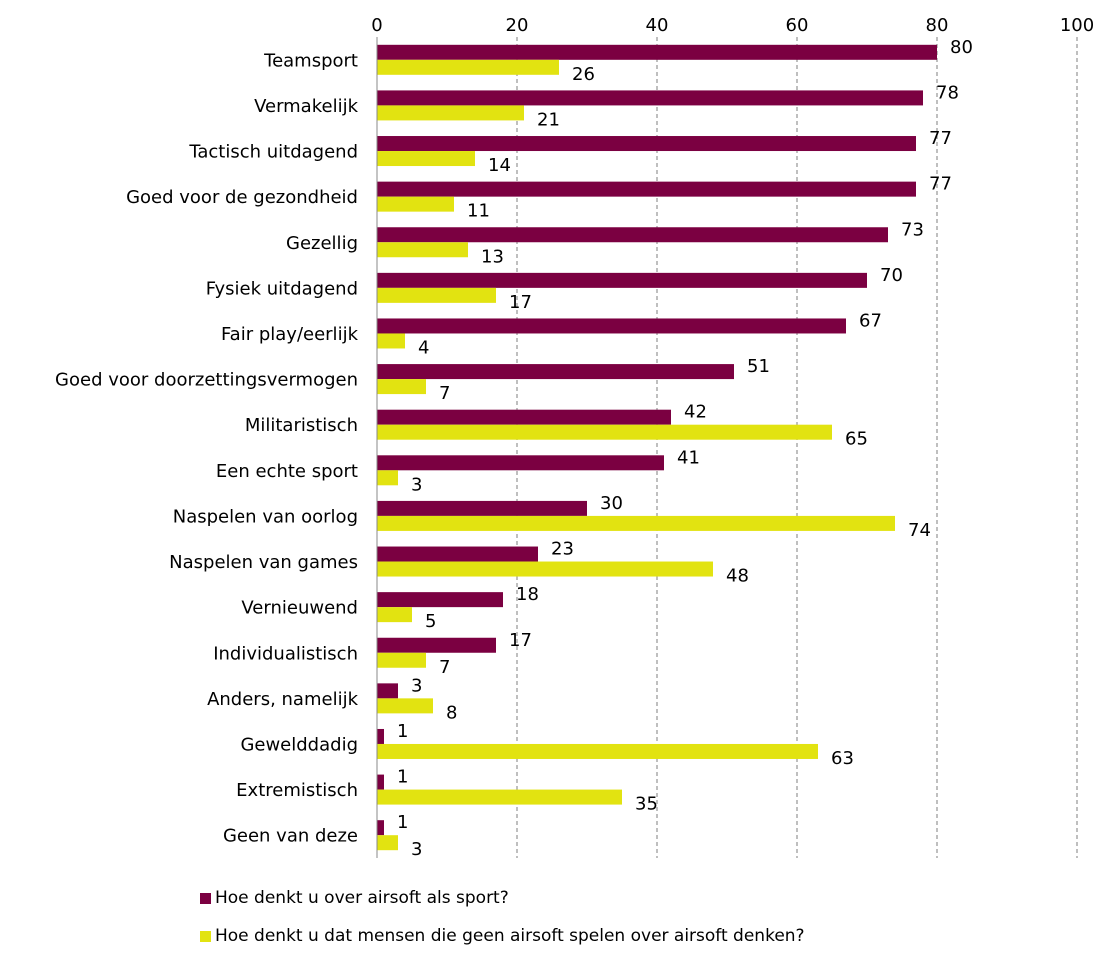 The height and width of the screenshot is (954, 1099). Describe the element at coordinates (492, 256) in the screenshot. I see `data-label-series-2: 13` at that location.